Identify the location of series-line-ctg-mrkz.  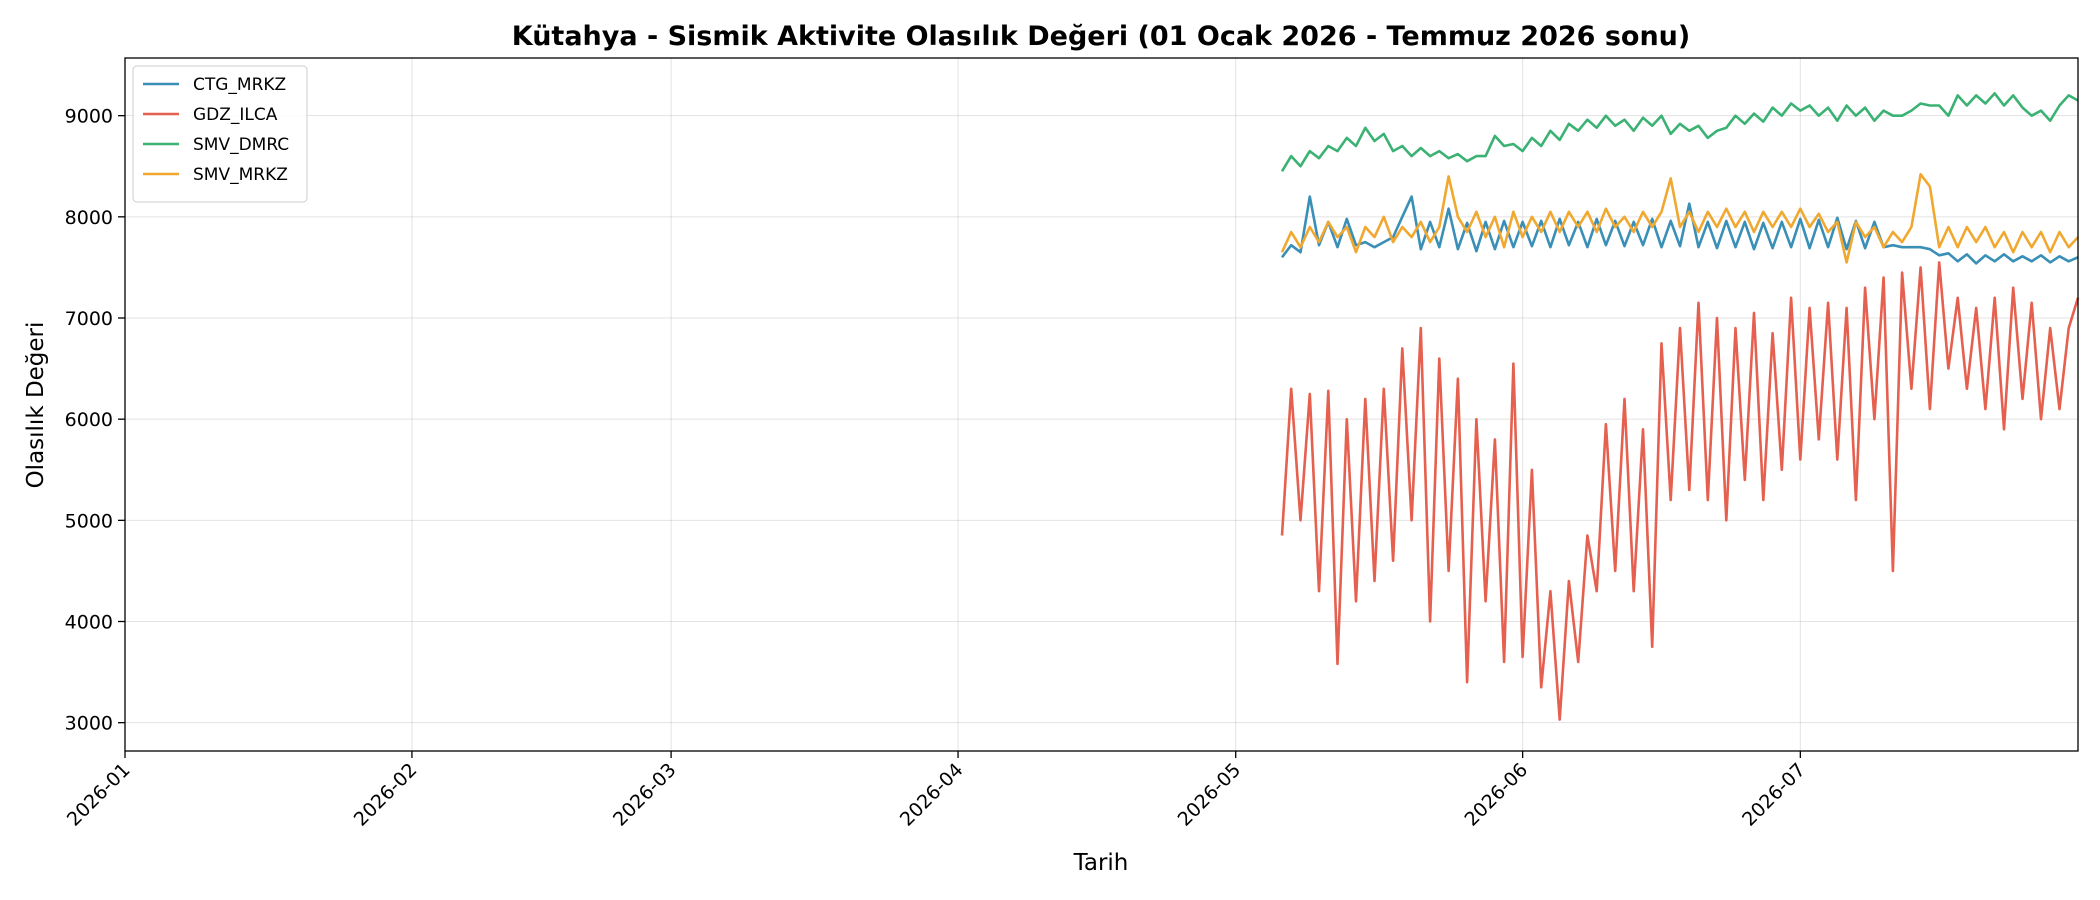
(1679, 230).